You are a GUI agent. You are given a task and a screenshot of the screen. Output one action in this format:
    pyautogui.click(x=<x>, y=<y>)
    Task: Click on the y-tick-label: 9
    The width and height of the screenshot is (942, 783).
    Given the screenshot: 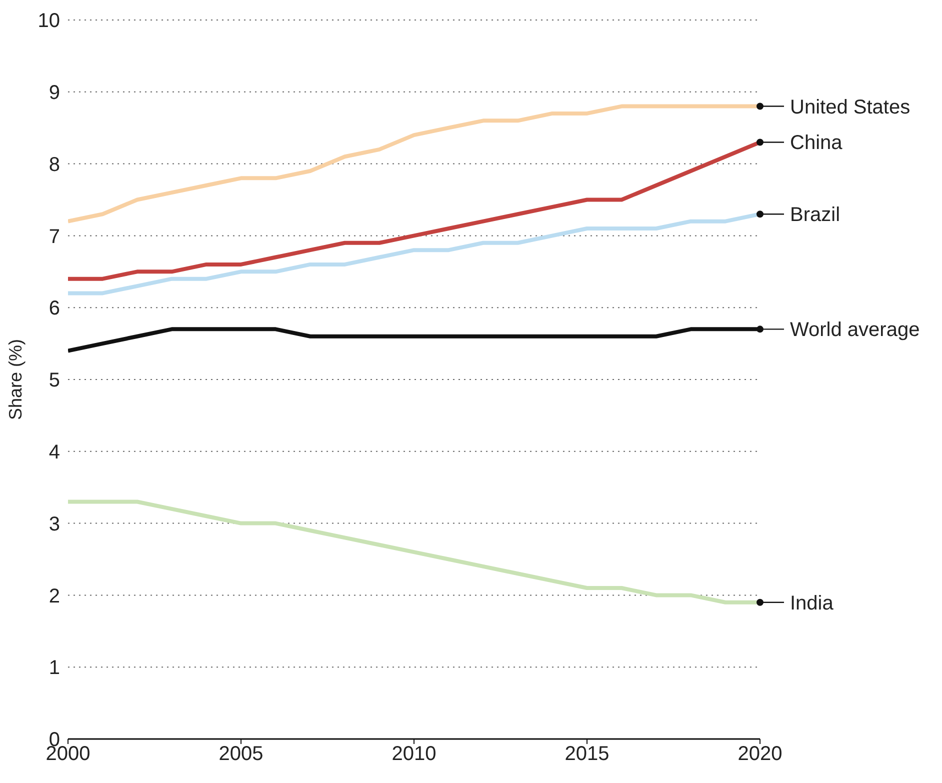 What is the action you would take?
    pyautogui.click(x=54, y=93)
    